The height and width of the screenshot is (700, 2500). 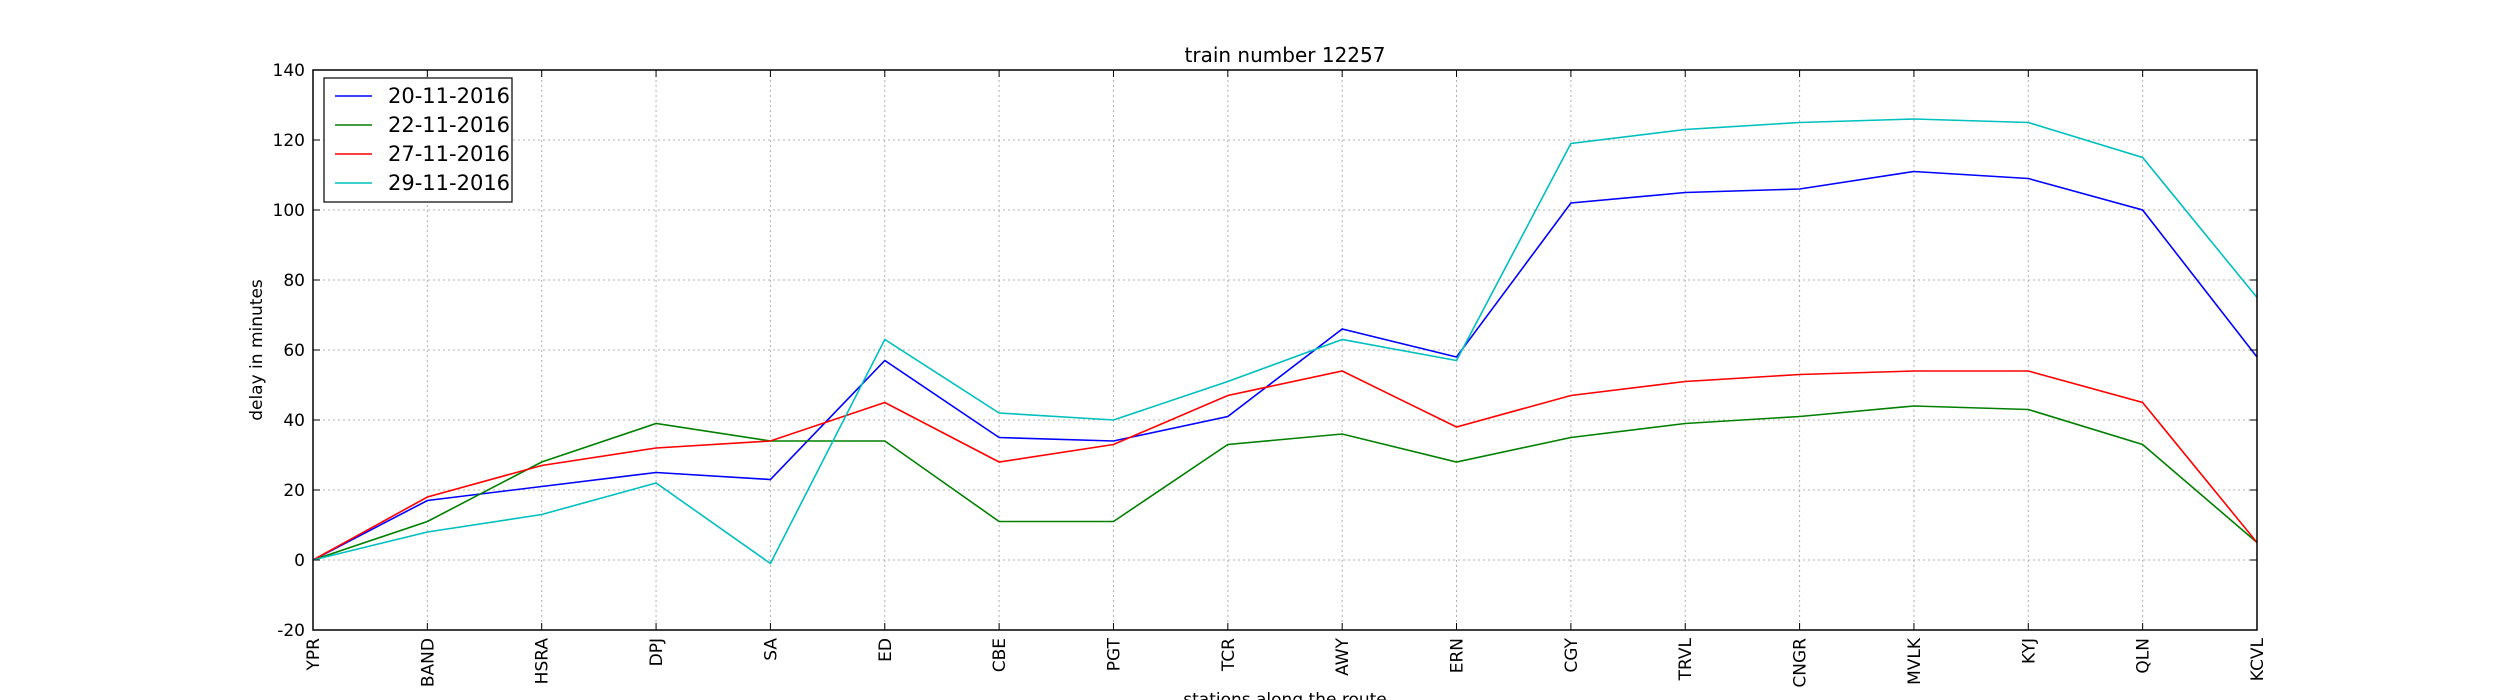 What do you see at coordinates (289, 211) in the screenshot?
I see `y-tick-label: 100` at bounding box center [289, 211].